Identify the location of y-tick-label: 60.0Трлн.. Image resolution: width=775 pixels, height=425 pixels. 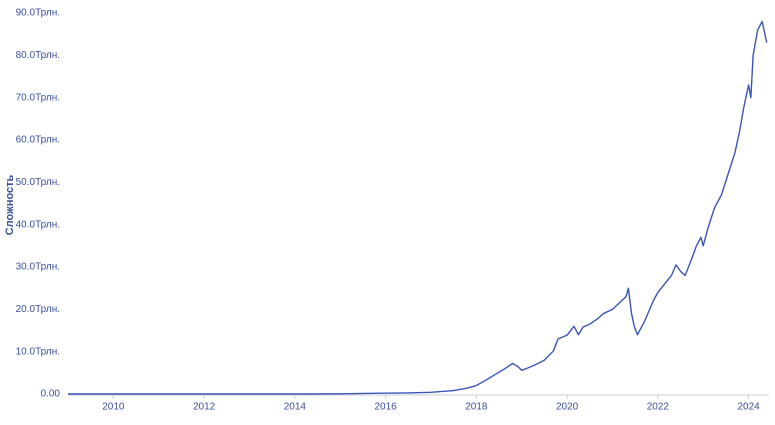
(38, 140).